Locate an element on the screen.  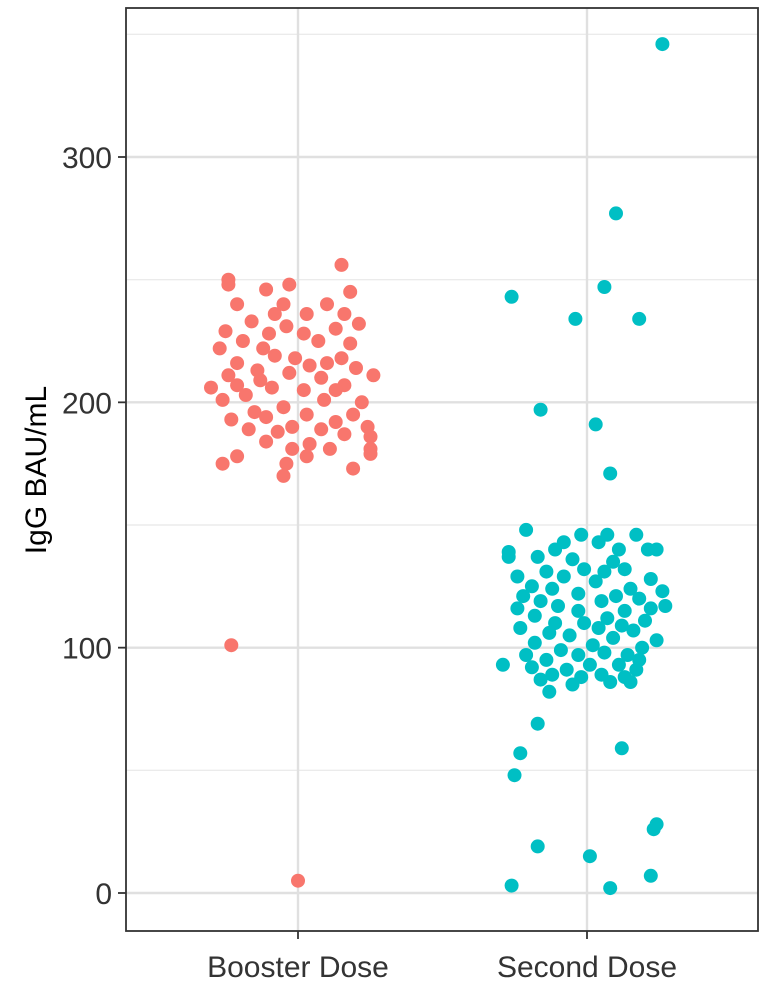
y-tick-label: 100 is located at coordinates (87, 649).